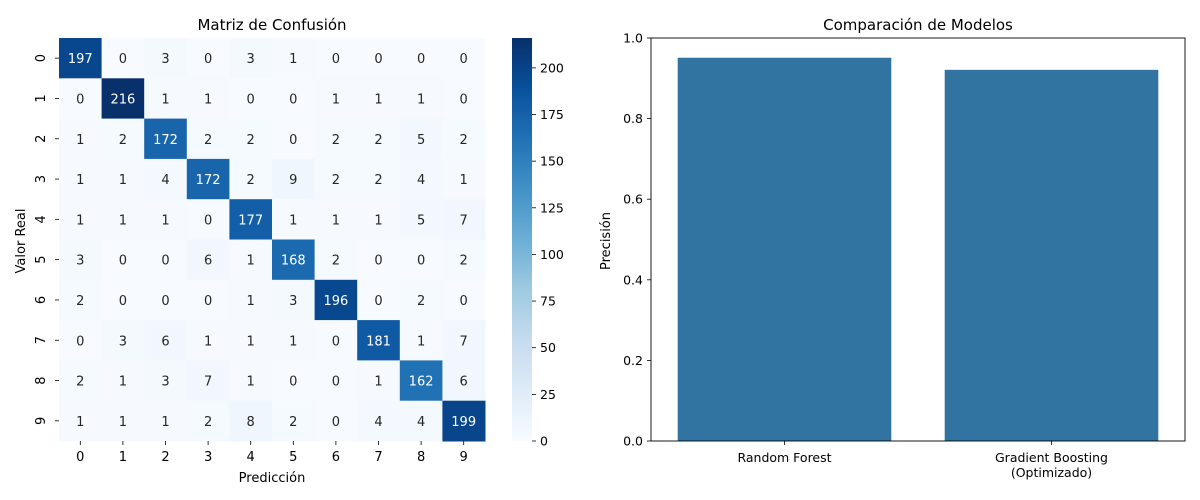 This screenshot has height=500, width=1200. What do you see at coordinates (421, 422) in the screenshot?
I see `heatmap-cell-value: 4` at bounding box center [421, 422].